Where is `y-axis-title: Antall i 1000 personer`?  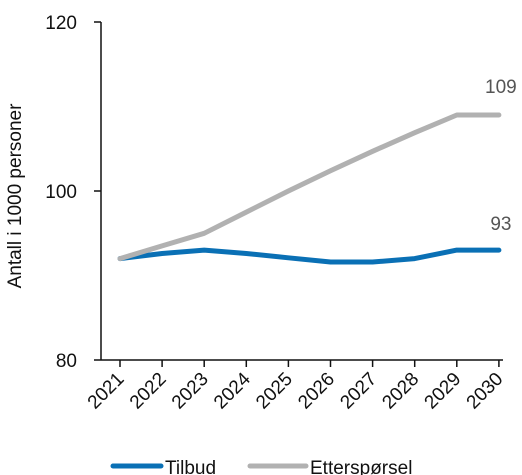 y-axis-title: Antall i 1000 personer is located at coordinates (15, 196).